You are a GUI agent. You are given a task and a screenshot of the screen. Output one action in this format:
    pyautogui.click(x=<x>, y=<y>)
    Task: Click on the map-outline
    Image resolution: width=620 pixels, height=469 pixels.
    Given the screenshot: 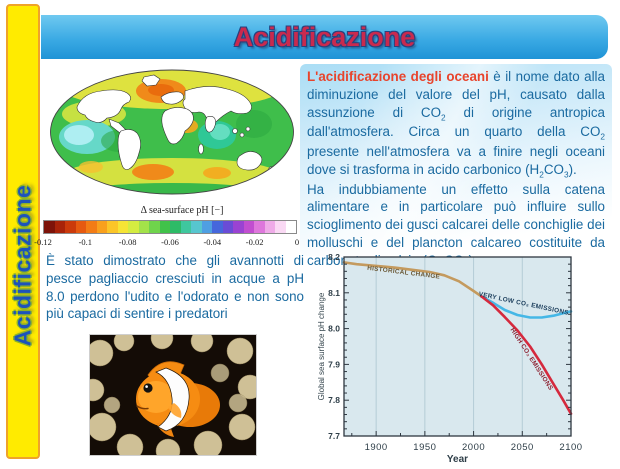 What is the action you would take?
    pyautogui.click(x=172, y=132)
    